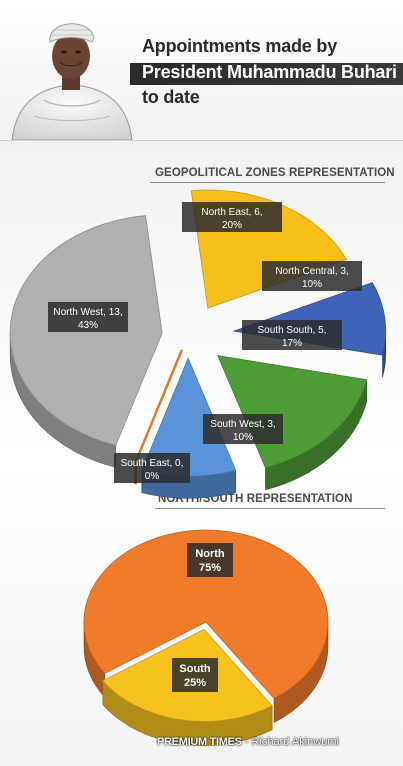  Describe the element at coordinates (232, 225) in the screenshot. I see `svg-text: 20%` at that location.